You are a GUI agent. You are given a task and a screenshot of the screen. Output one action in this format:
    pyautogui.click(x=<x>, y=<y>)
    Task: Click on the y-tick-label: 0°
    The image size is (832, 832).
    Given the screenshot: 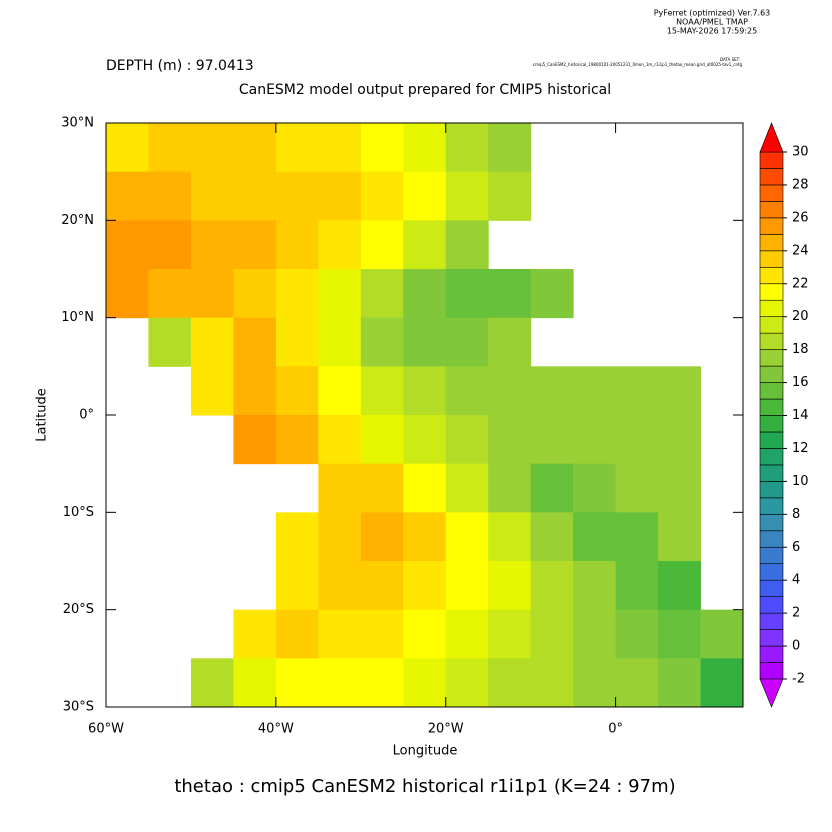 What is the action you would take?
    pyautogui.click(x=86, y=415)
    